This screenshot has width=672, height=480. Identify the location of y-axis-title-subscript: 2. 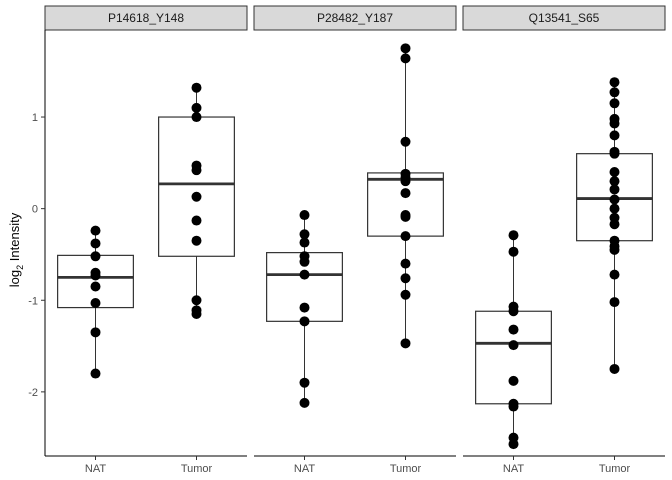
(20, 267).